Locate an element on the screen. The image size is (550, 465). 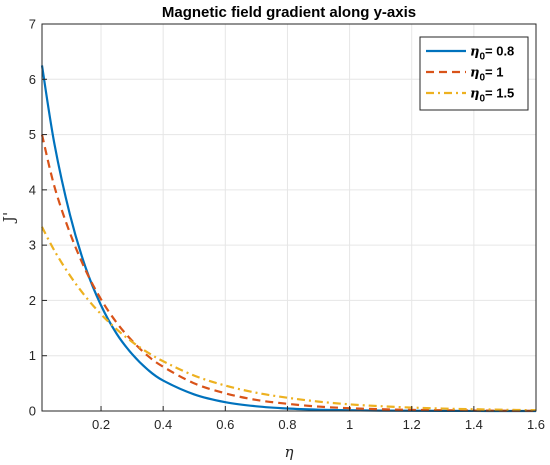
y-tick-label: 6 is located at coordinates (32, 79).